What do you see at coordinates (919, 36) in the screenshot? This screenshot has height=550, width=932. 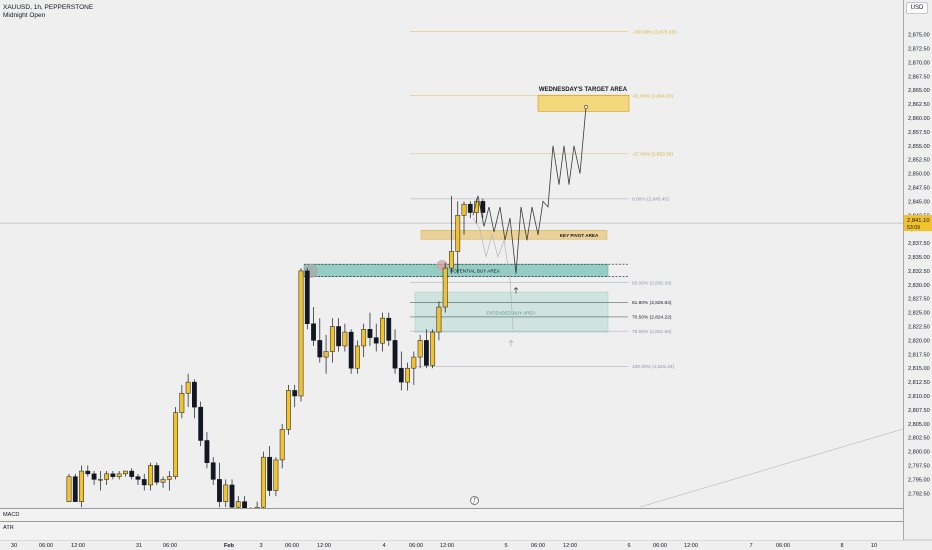 I see `price-tick-label: 2,875.00` at bounding box center [919, 36].